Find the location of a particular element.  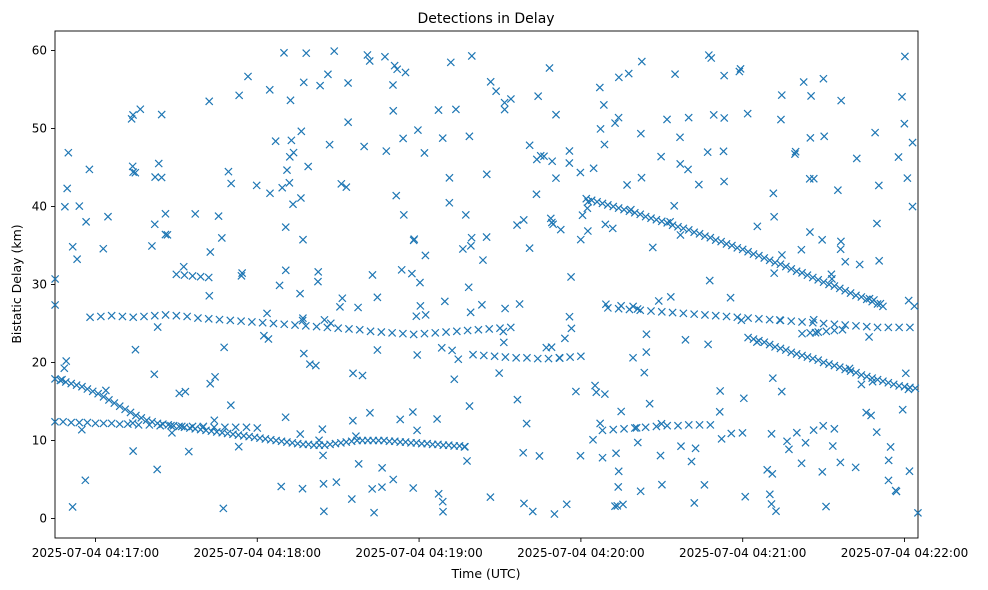

x-axis-label: Time (UTC) is located at coordinates (485, 573).